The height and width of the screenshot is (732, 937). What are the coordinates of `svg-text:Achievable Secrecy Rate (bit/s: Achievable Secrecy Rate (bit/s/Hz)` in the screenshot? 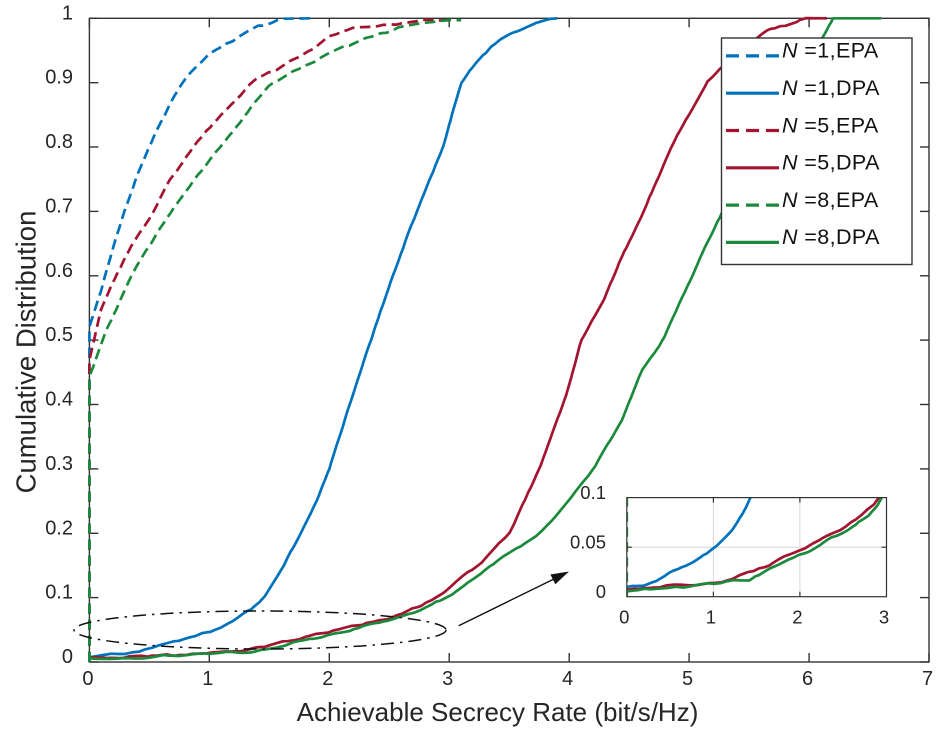 It's located at (498, 712).